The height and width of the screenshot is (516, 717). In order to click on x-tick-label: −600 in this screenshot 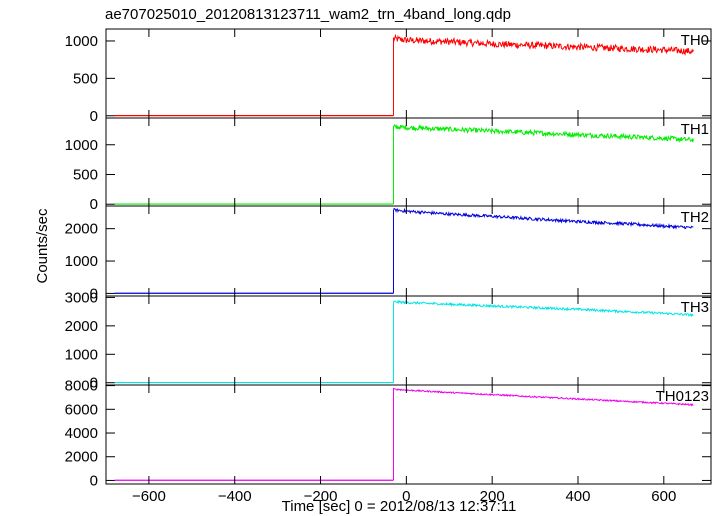, I will do `click(149, 496)`.